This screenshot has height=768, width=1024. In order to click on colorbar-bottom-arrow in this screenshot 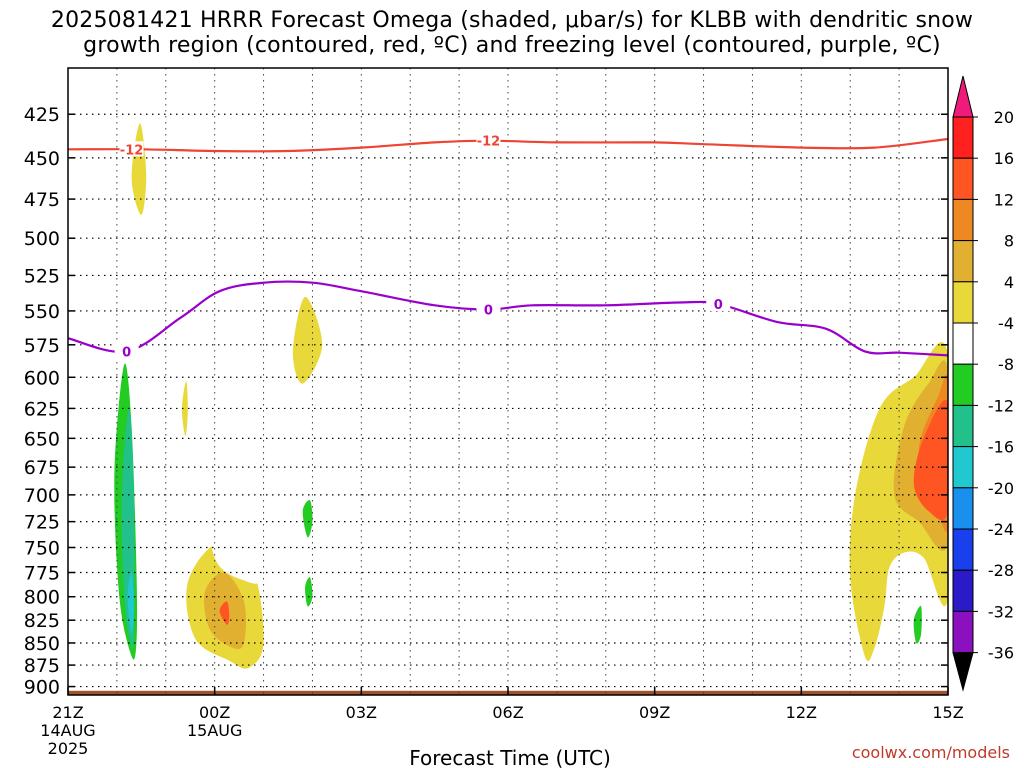, I will do `click(963, 672)`.